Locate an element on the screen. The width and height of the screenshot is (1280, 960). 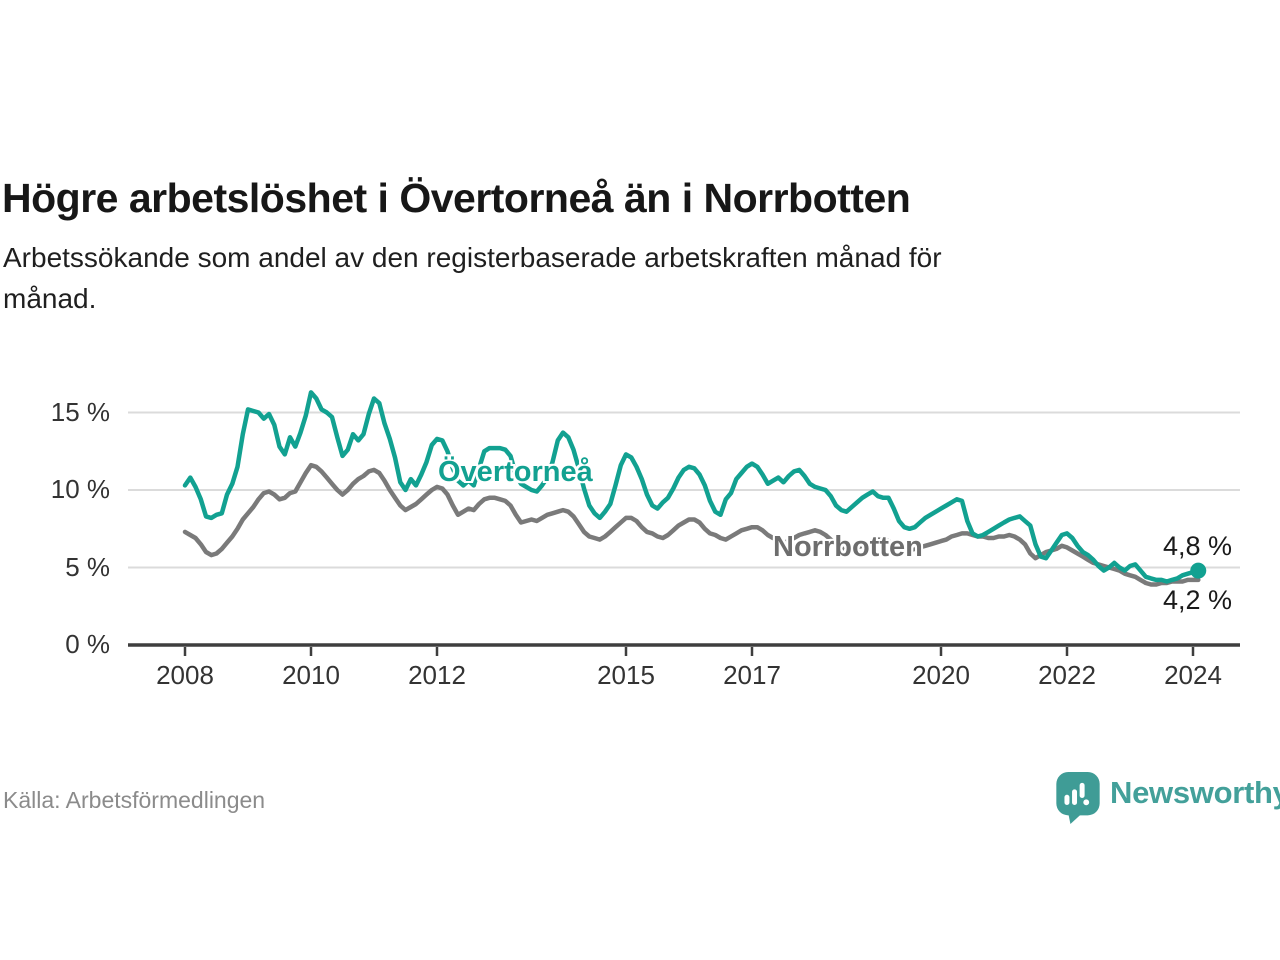
y-tick-label-15: 15 % is located at coordinates (80, 411).